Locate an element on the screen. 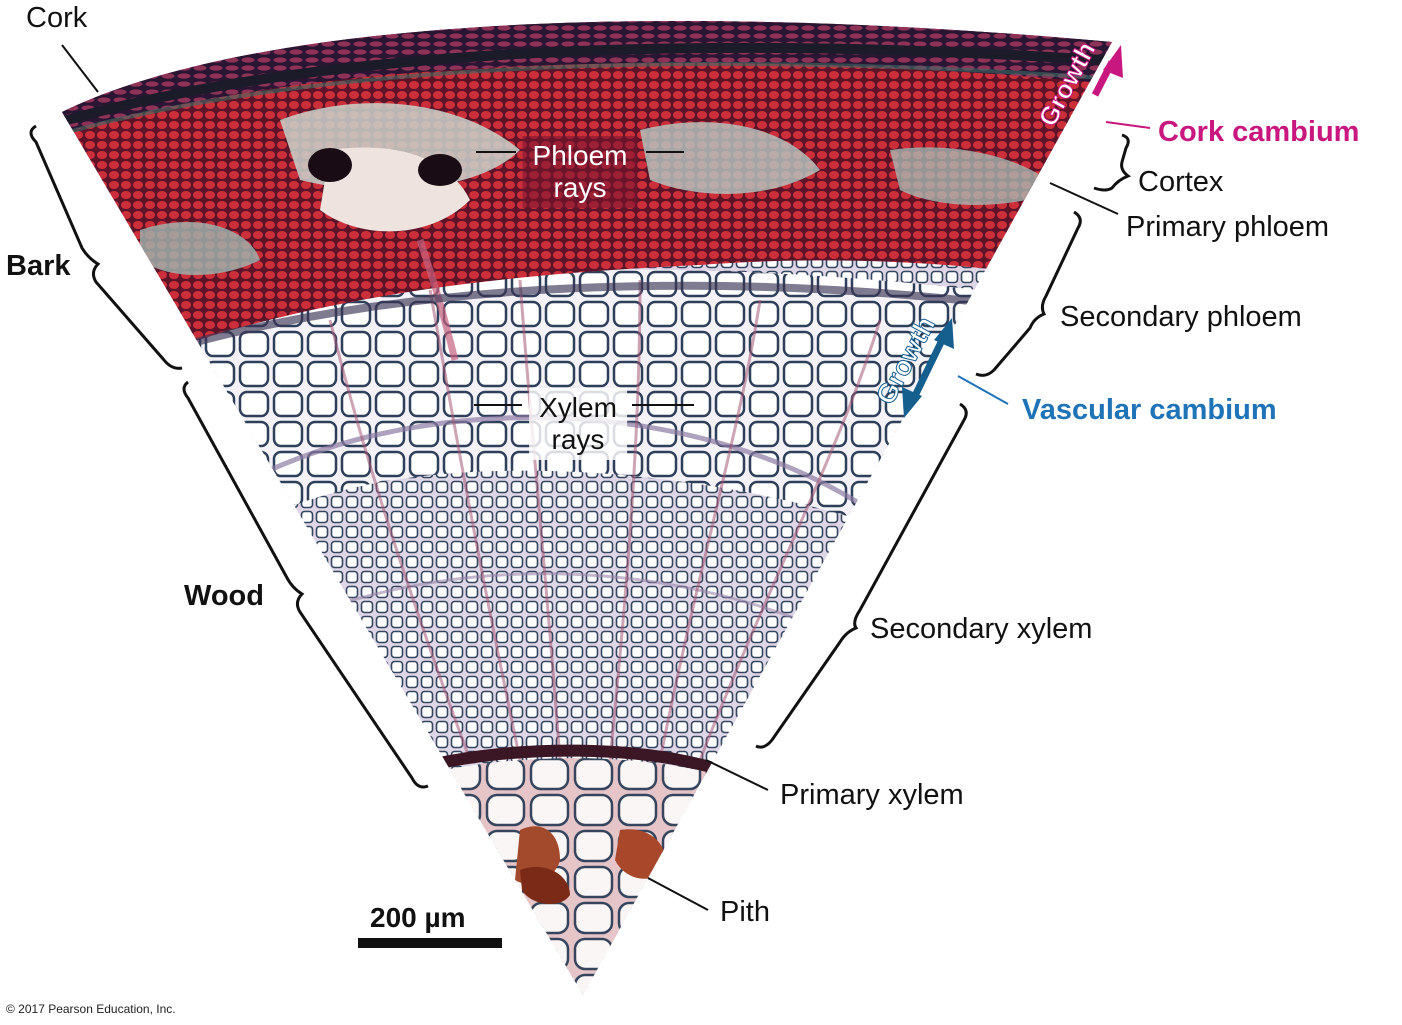 This screenshot has width=1402, height=1025. scale-bar-label: 200 µm is located at coordinates (418, 917).